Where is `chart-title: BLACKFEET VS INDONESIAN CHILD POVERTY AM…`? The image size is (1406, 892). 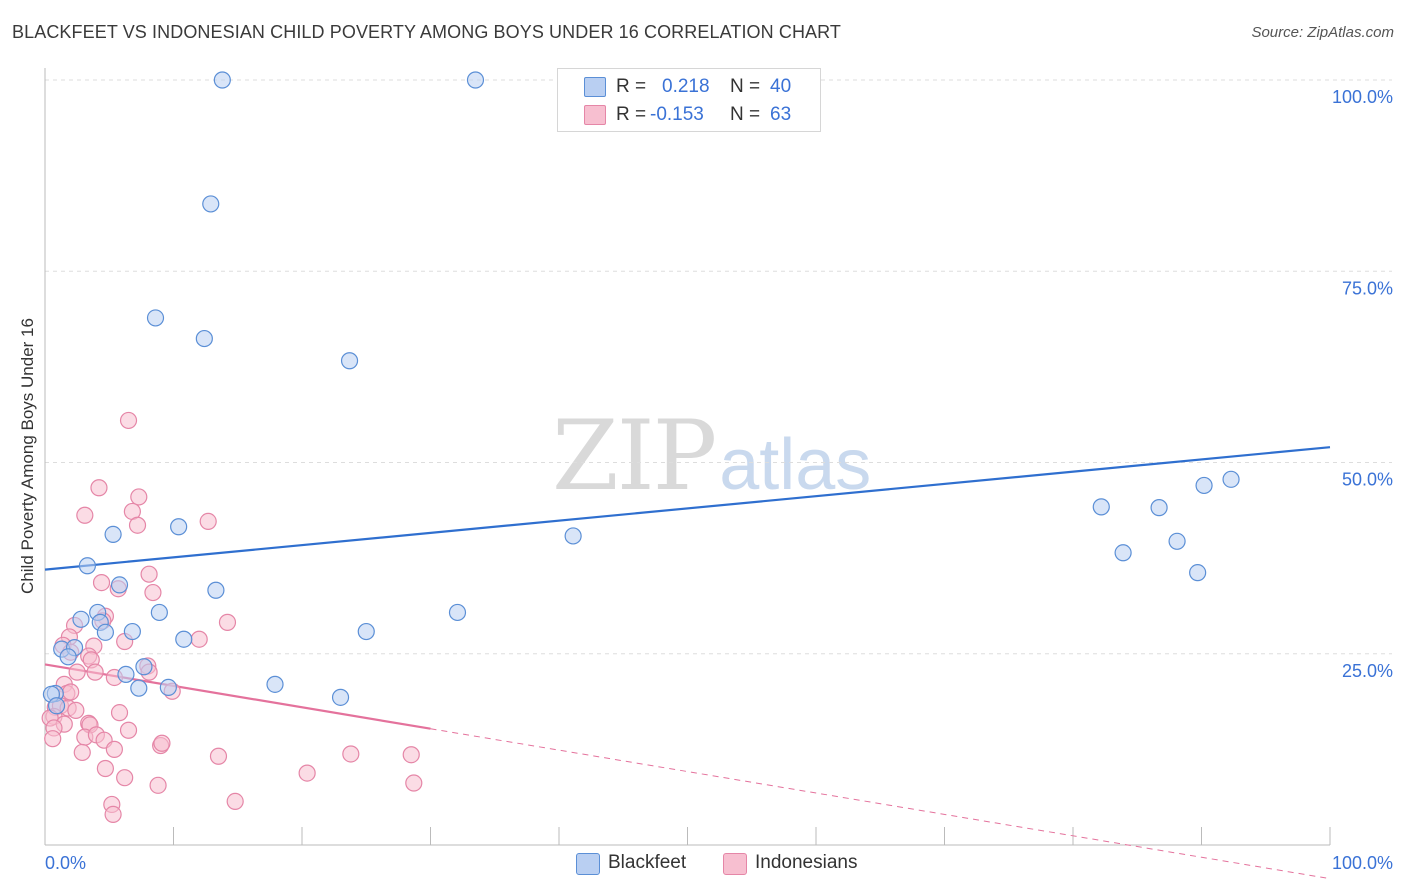 chart-title: BLACKFEET VS INDONESIAN CHILD POVERTY AM… is located at coordinates (427, 32).